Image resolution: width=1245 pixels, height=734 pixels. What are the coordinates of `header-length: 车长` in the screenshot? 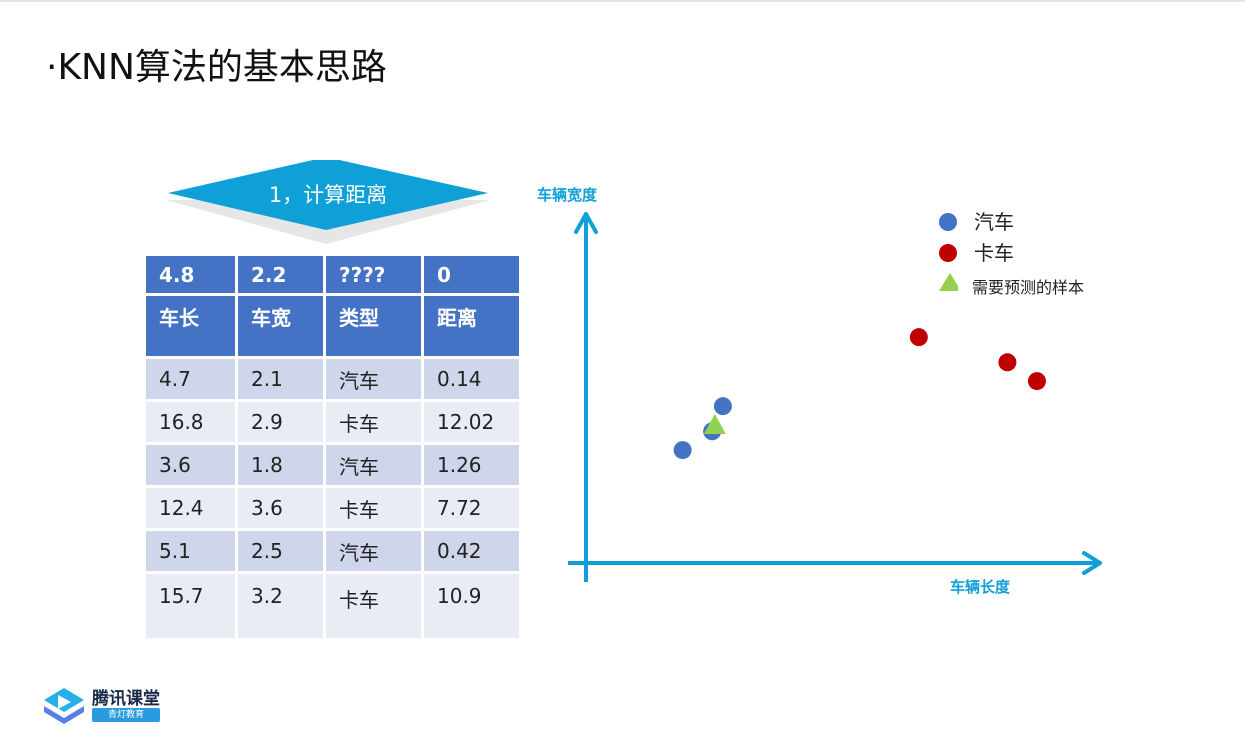 It's located at (190, 326).